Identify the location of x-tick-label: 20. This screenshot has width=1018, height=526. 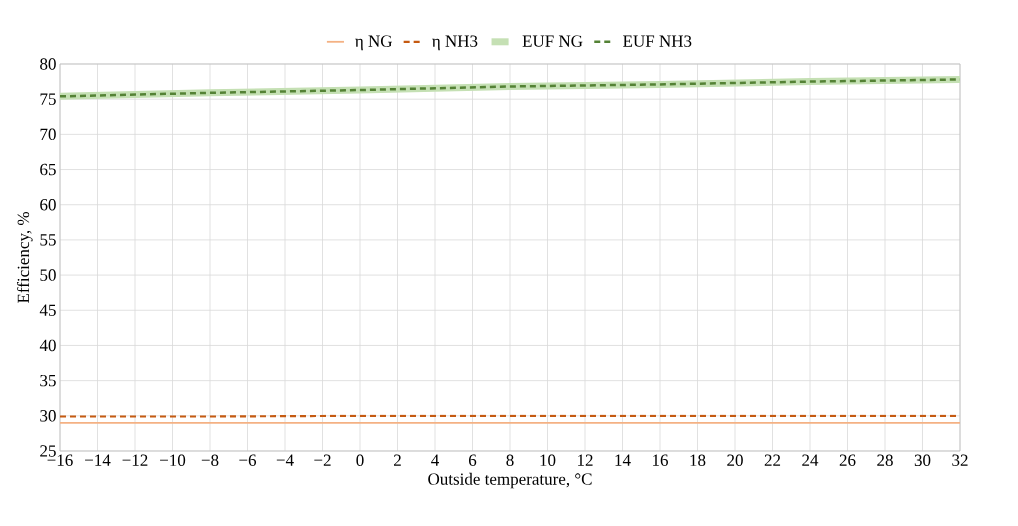
(735, 460).